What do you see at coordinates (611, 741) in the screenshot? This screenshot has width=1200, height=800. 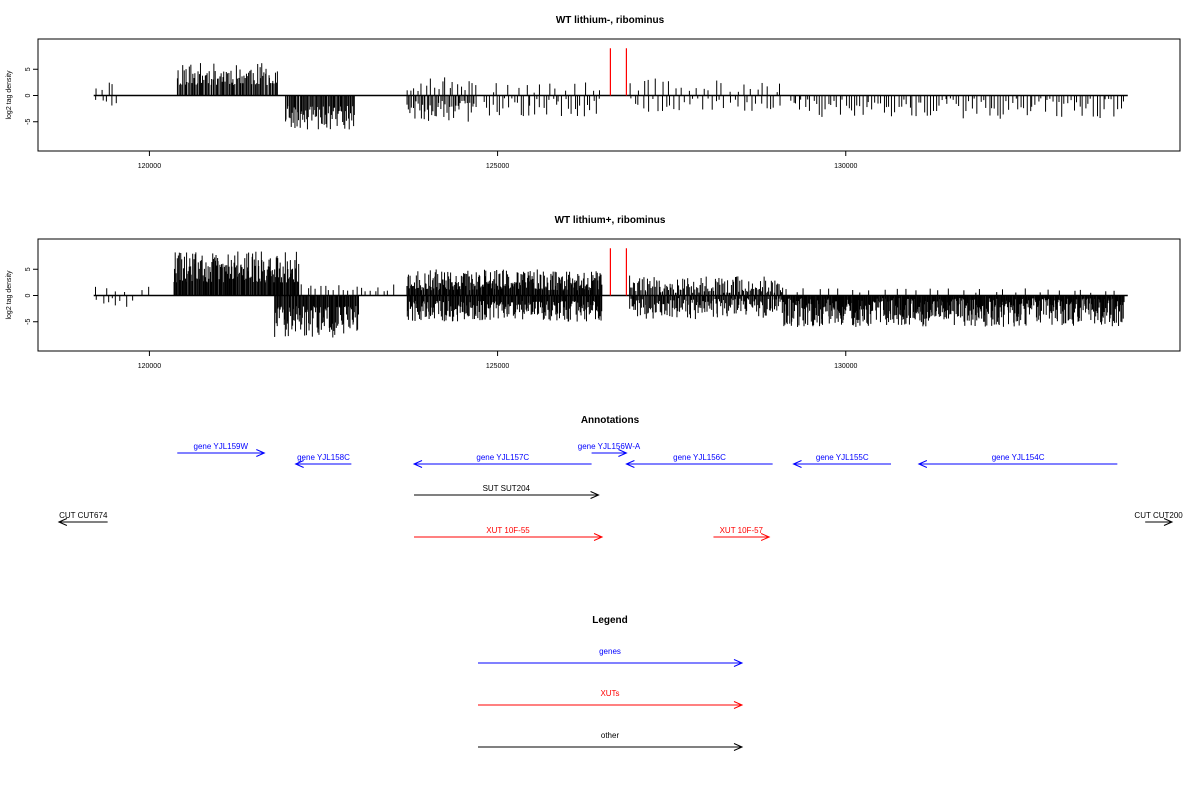 I see `legend-item: other` at bounding box center [611, 741].